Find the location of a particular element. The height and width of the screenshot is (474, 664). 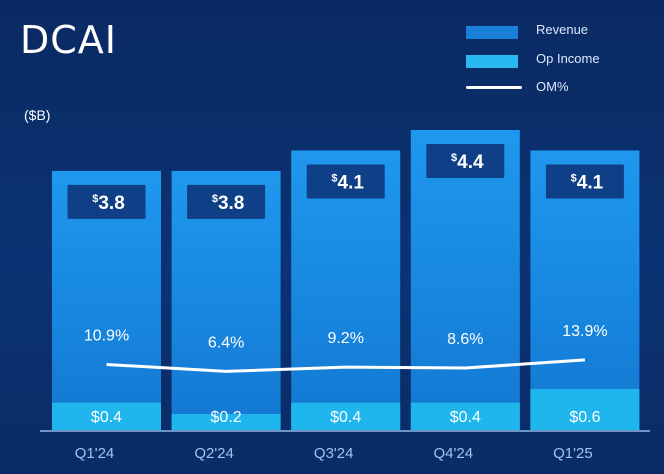

om-percent-label: 13.9% is located at coordinates (584, 331).